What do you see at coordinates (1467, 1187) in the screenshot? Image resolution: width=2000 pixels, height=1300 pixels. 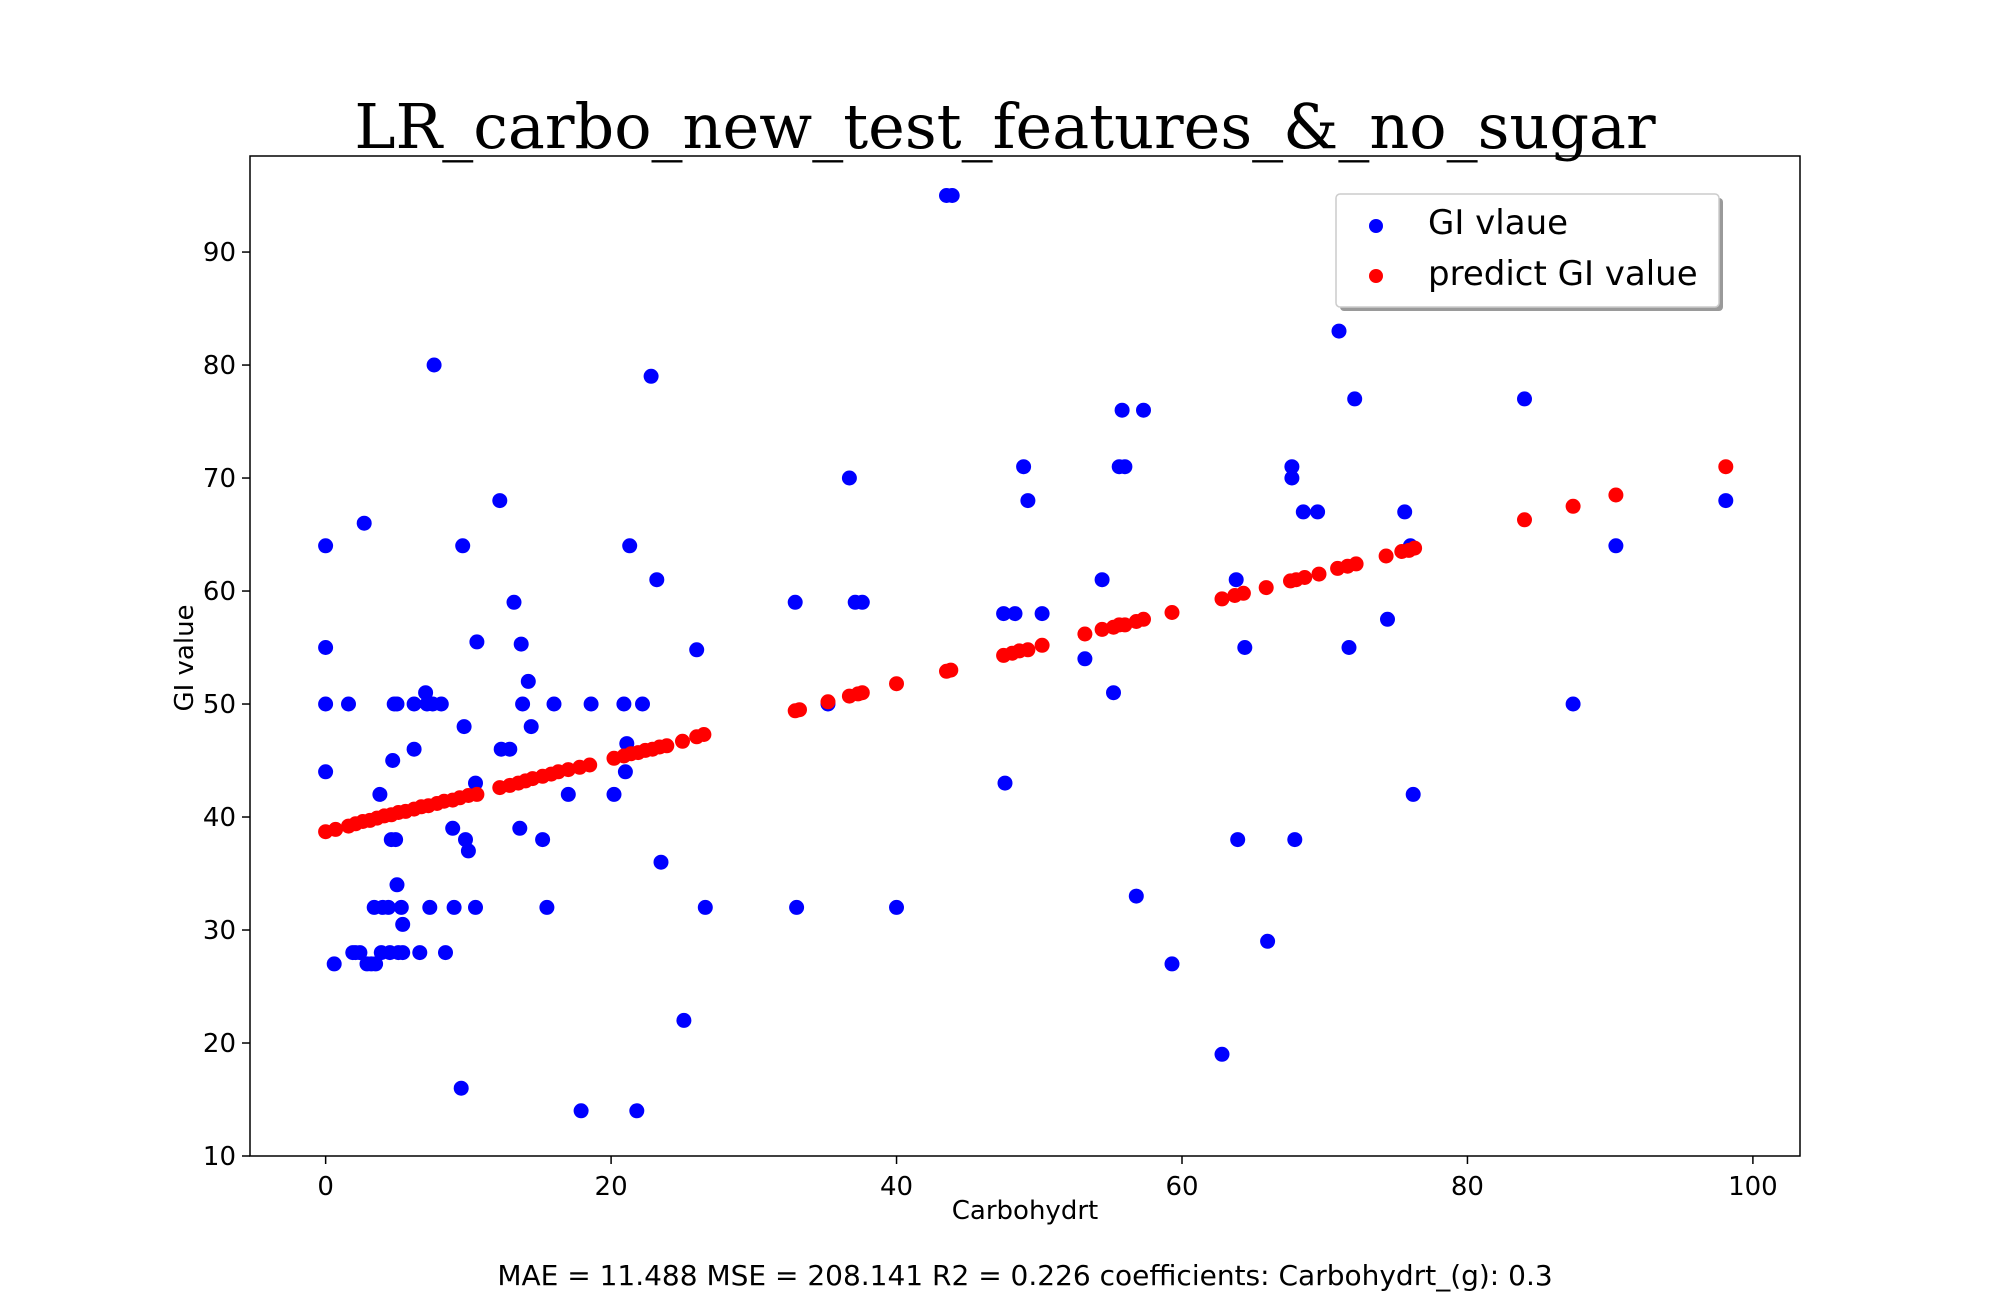 I see `x-tick-label-80: 80` at bounding box center [1467, 1187].